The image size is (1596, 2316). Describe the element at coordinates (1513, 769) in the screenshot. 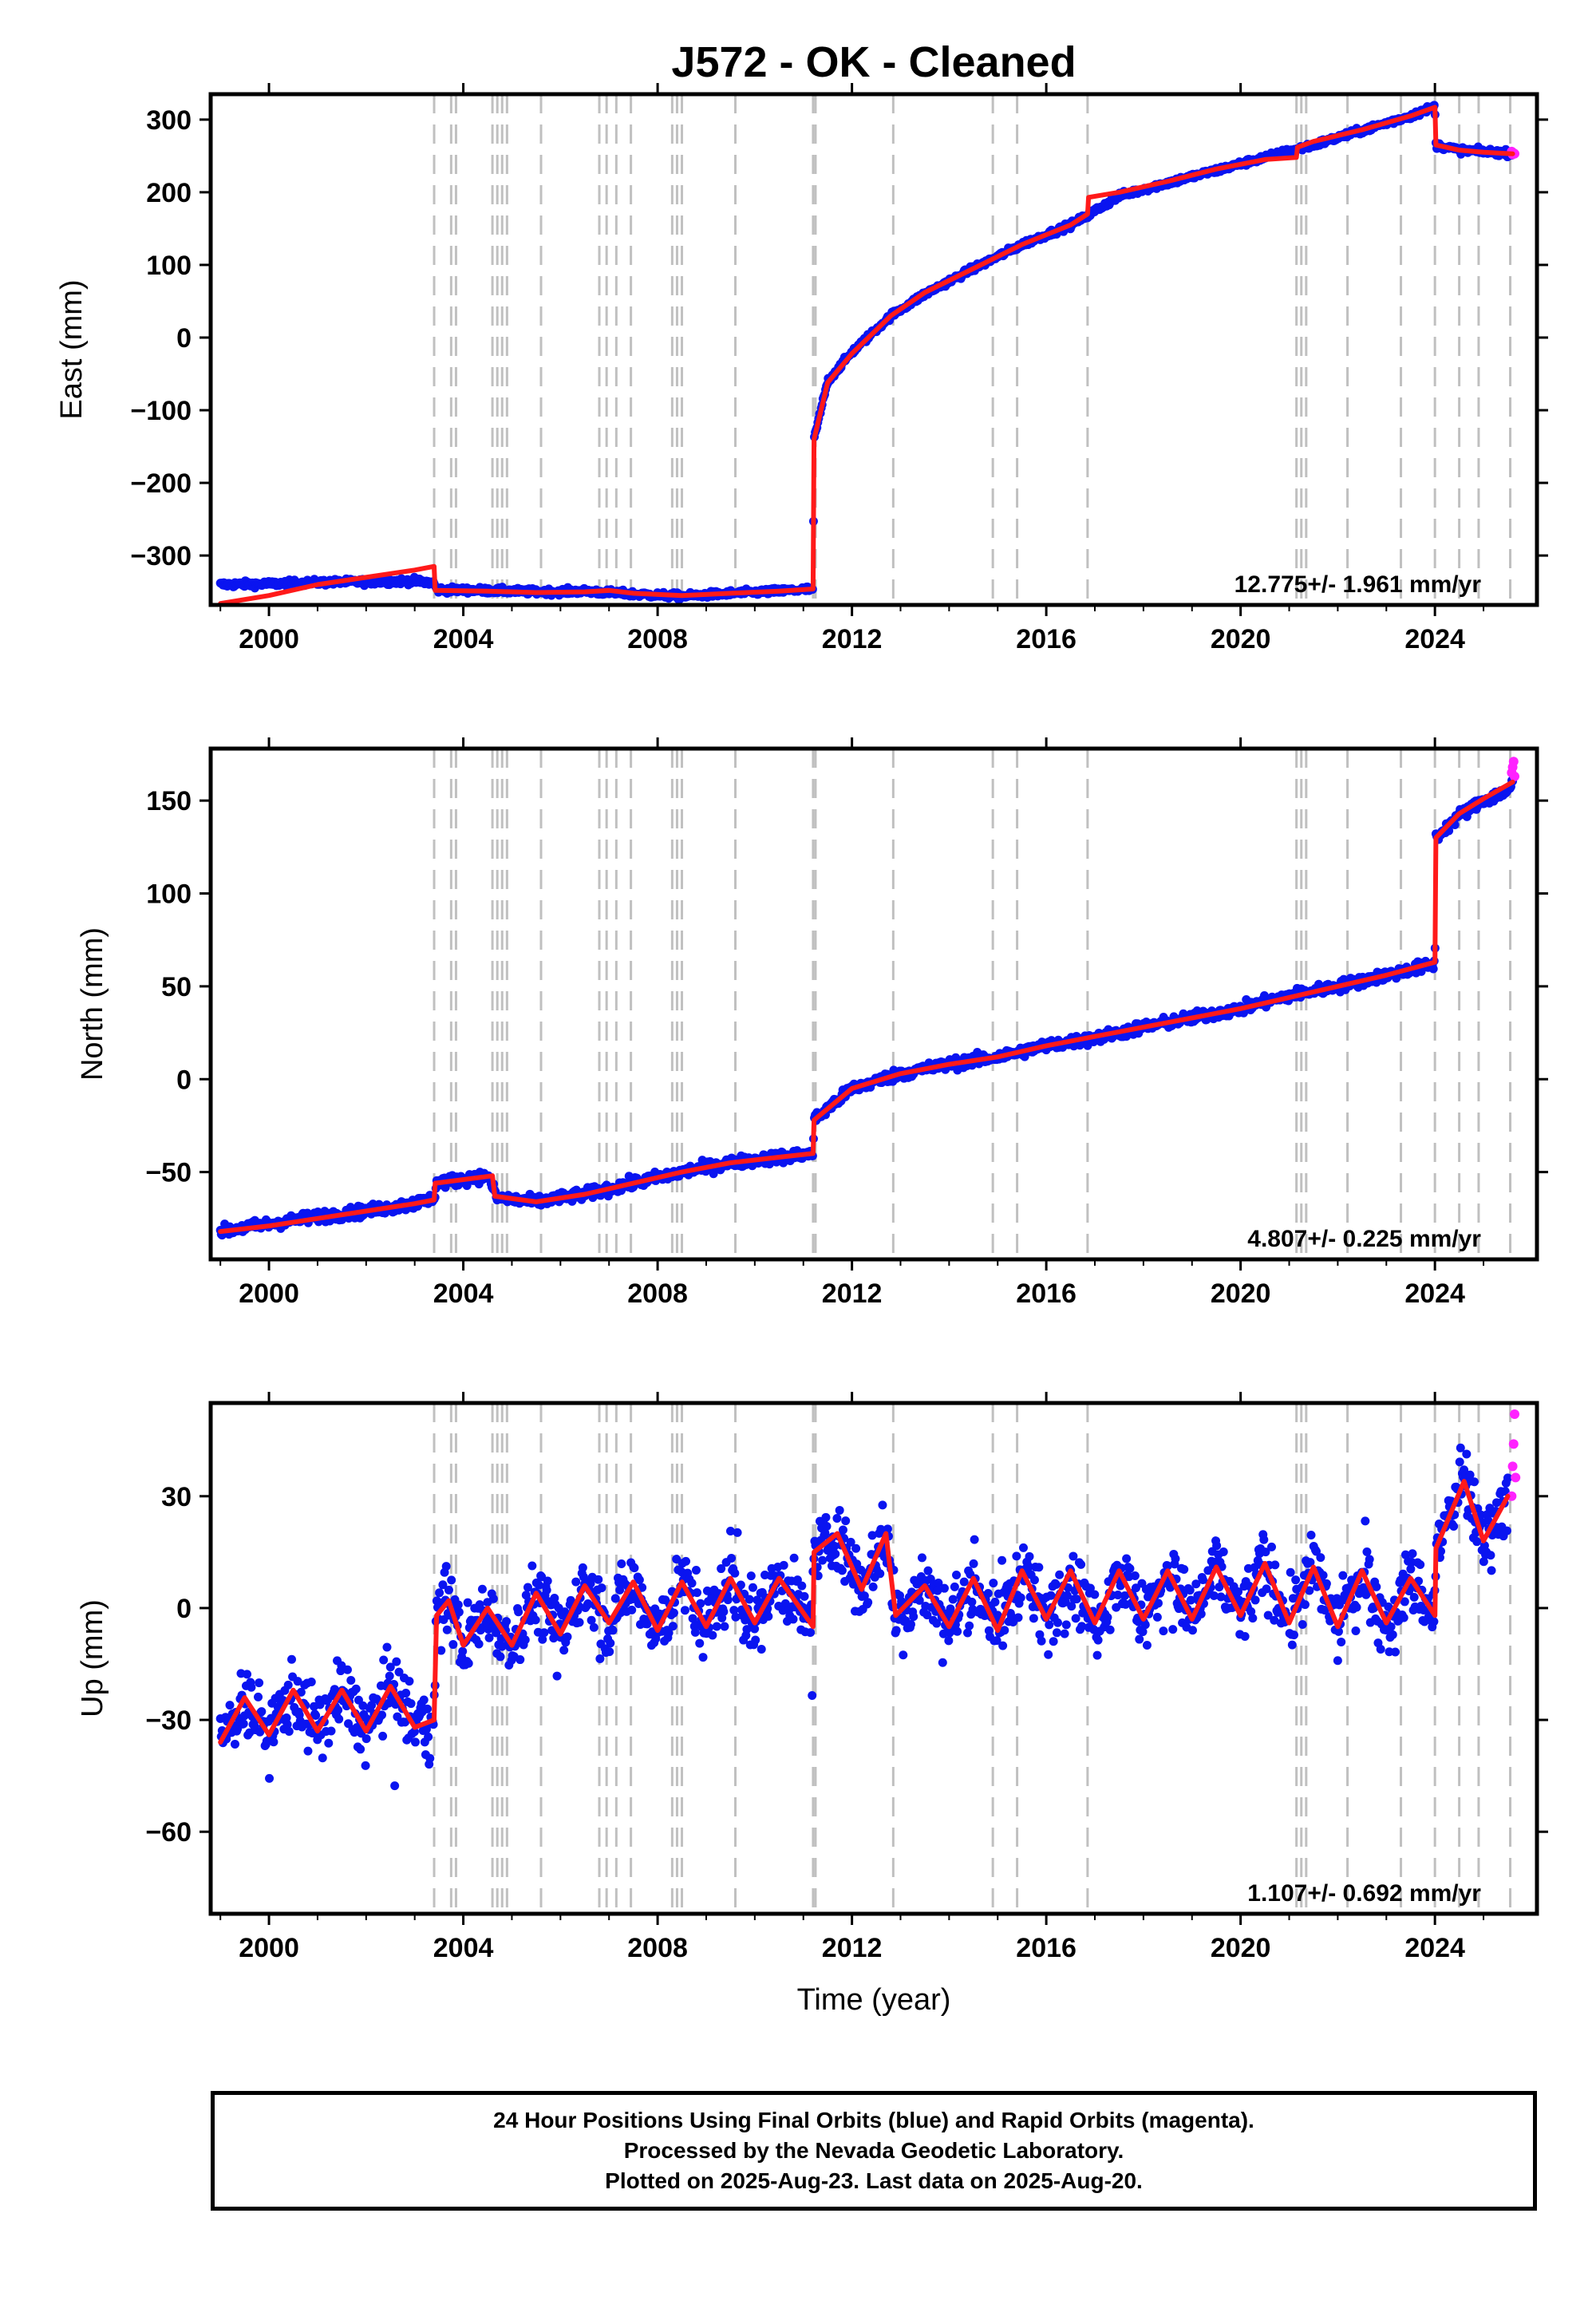

I see `rapid-orbit-points` at that location.